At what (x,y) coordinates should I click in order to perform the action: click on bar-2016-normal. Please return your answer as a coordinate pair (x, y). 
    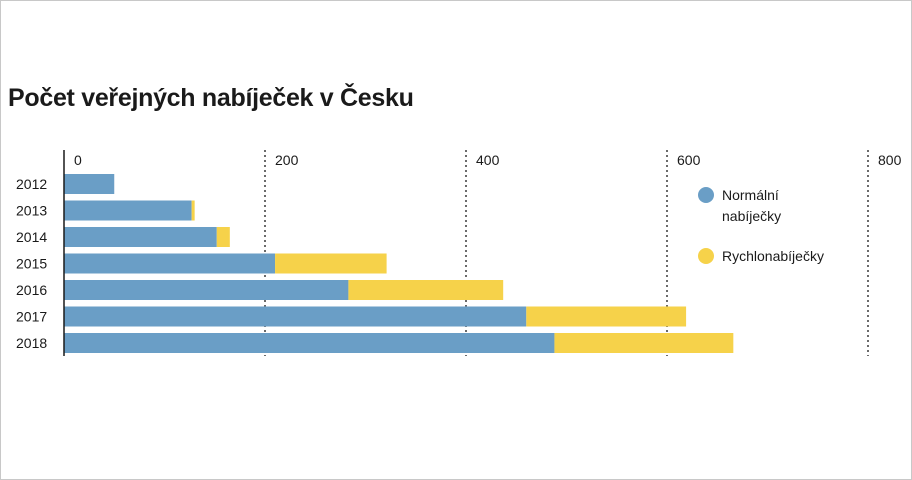
    Looking at the image, I should click on (206, 290).